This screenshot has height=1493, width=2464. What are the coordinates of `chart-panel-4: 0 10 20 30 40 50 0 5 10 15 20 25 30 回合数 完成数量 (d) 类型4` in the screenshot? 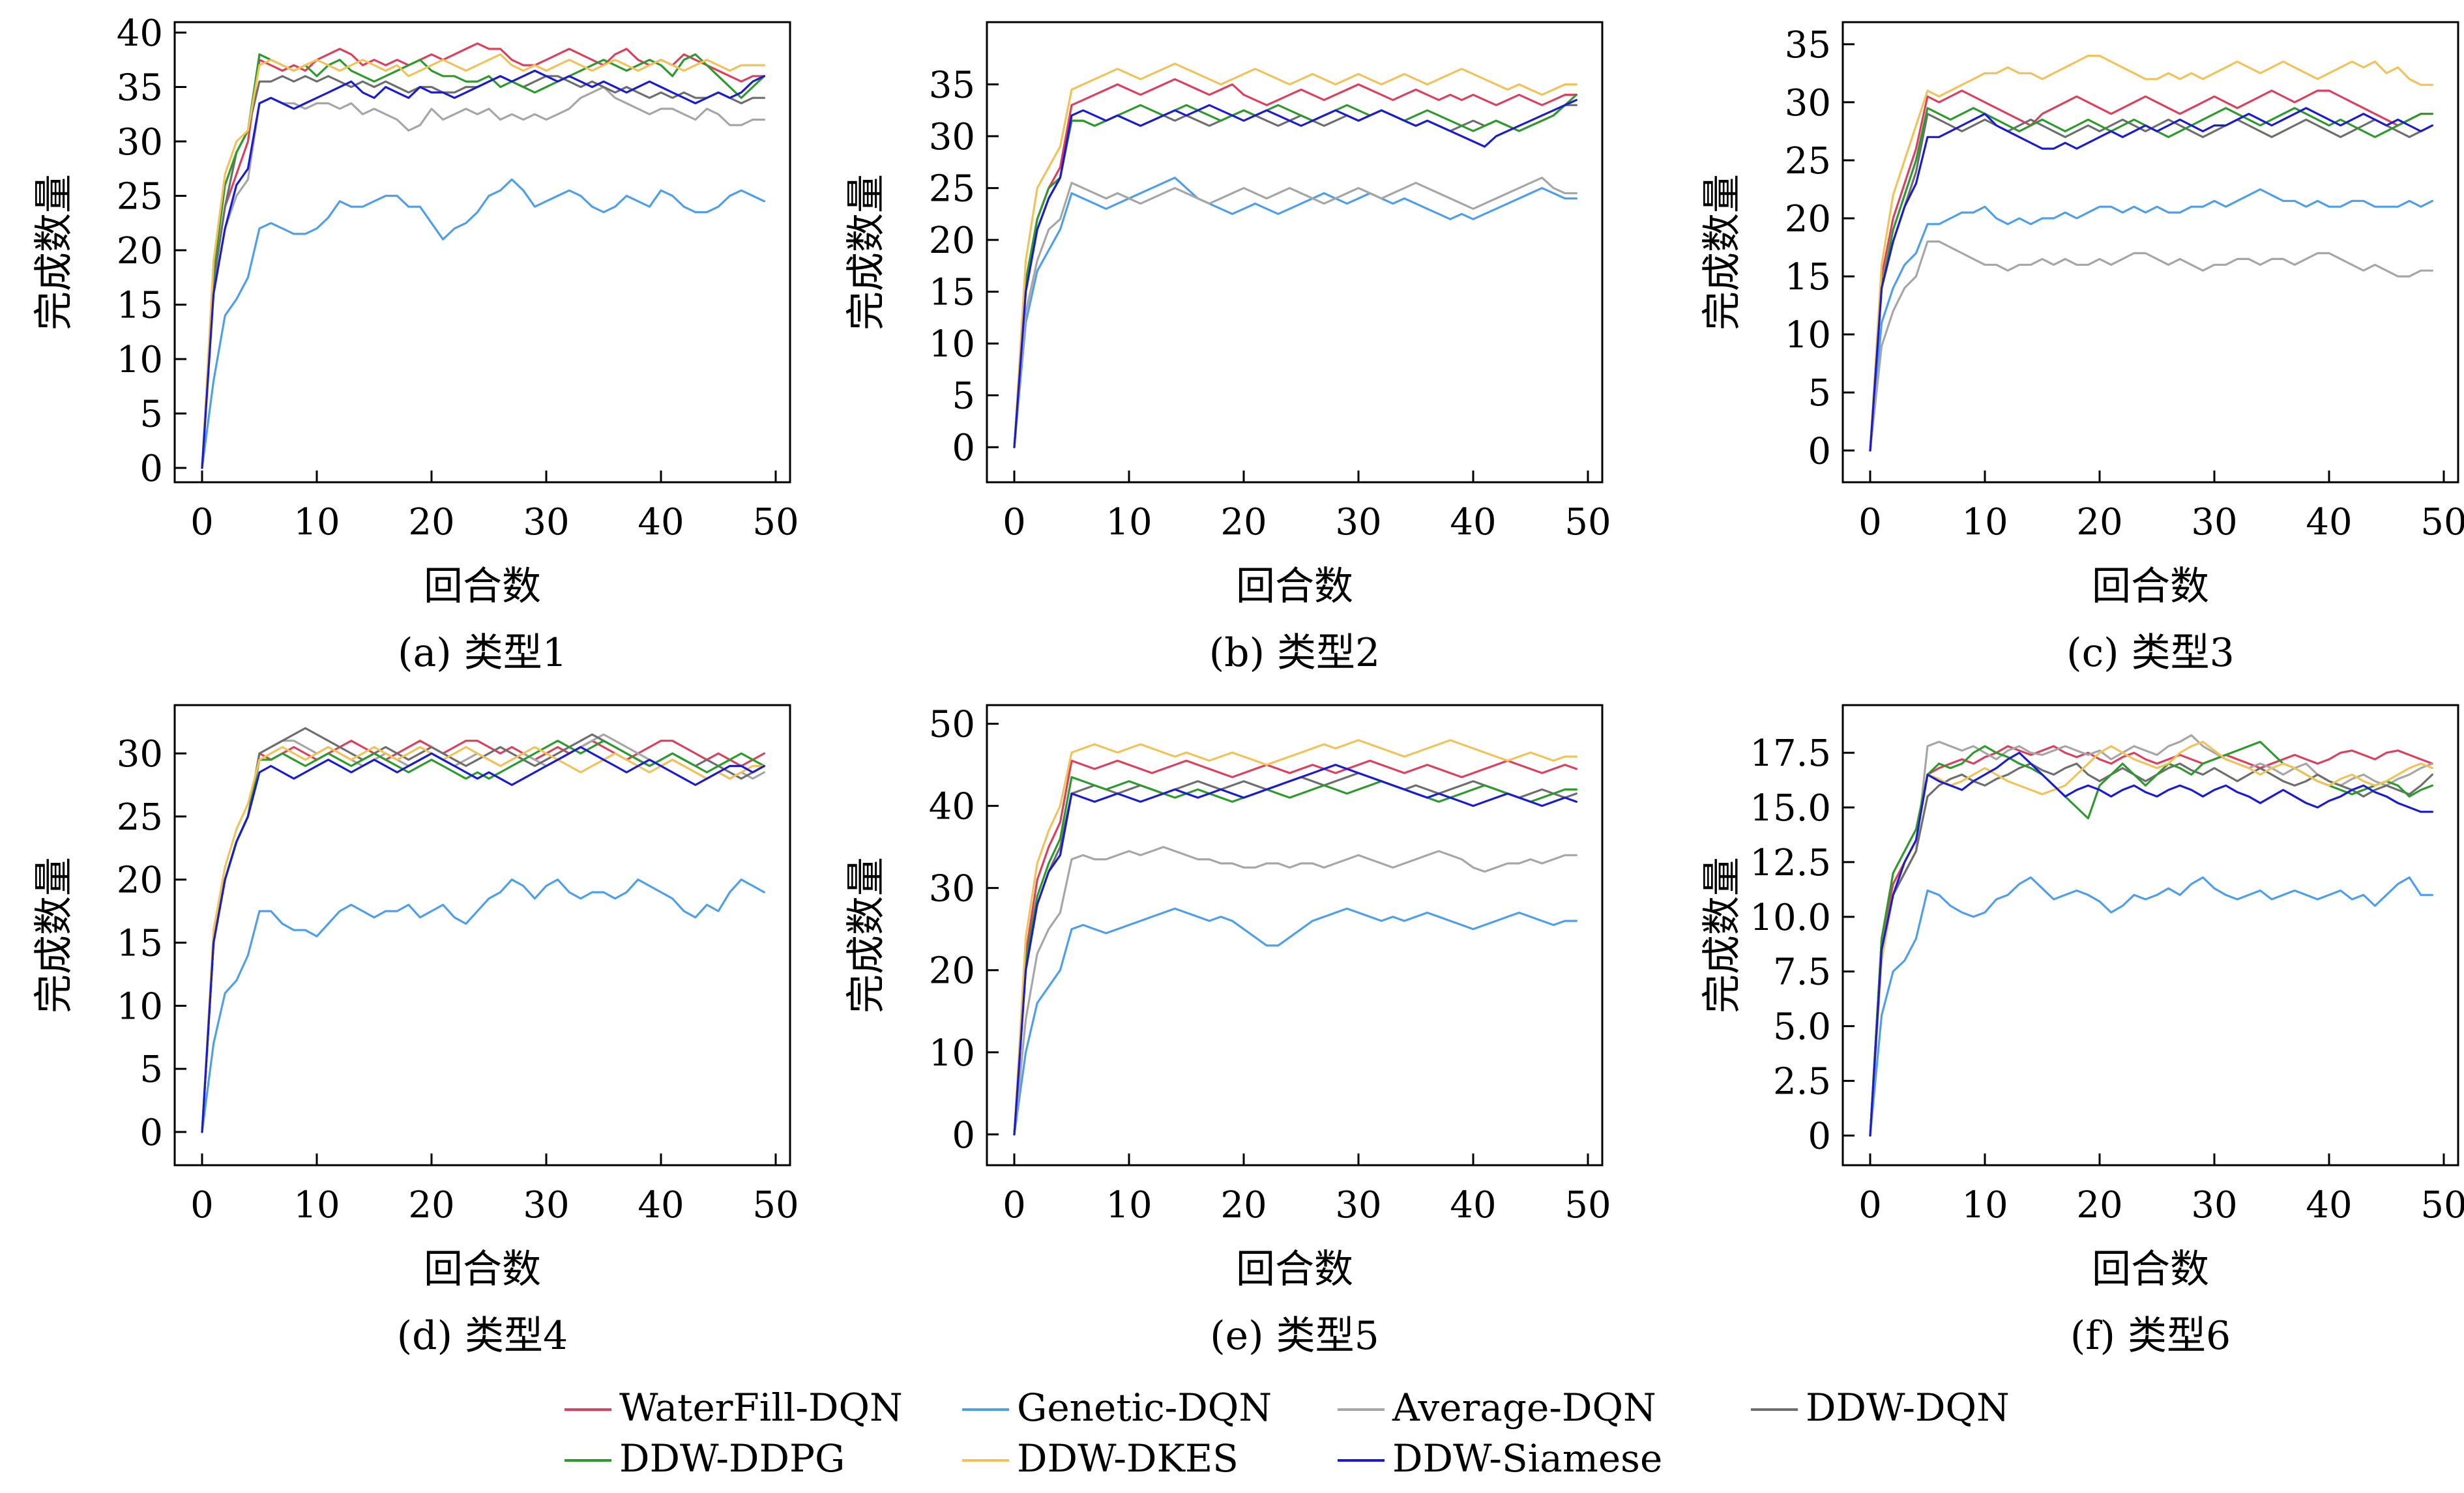 It's located at (415, 1031).